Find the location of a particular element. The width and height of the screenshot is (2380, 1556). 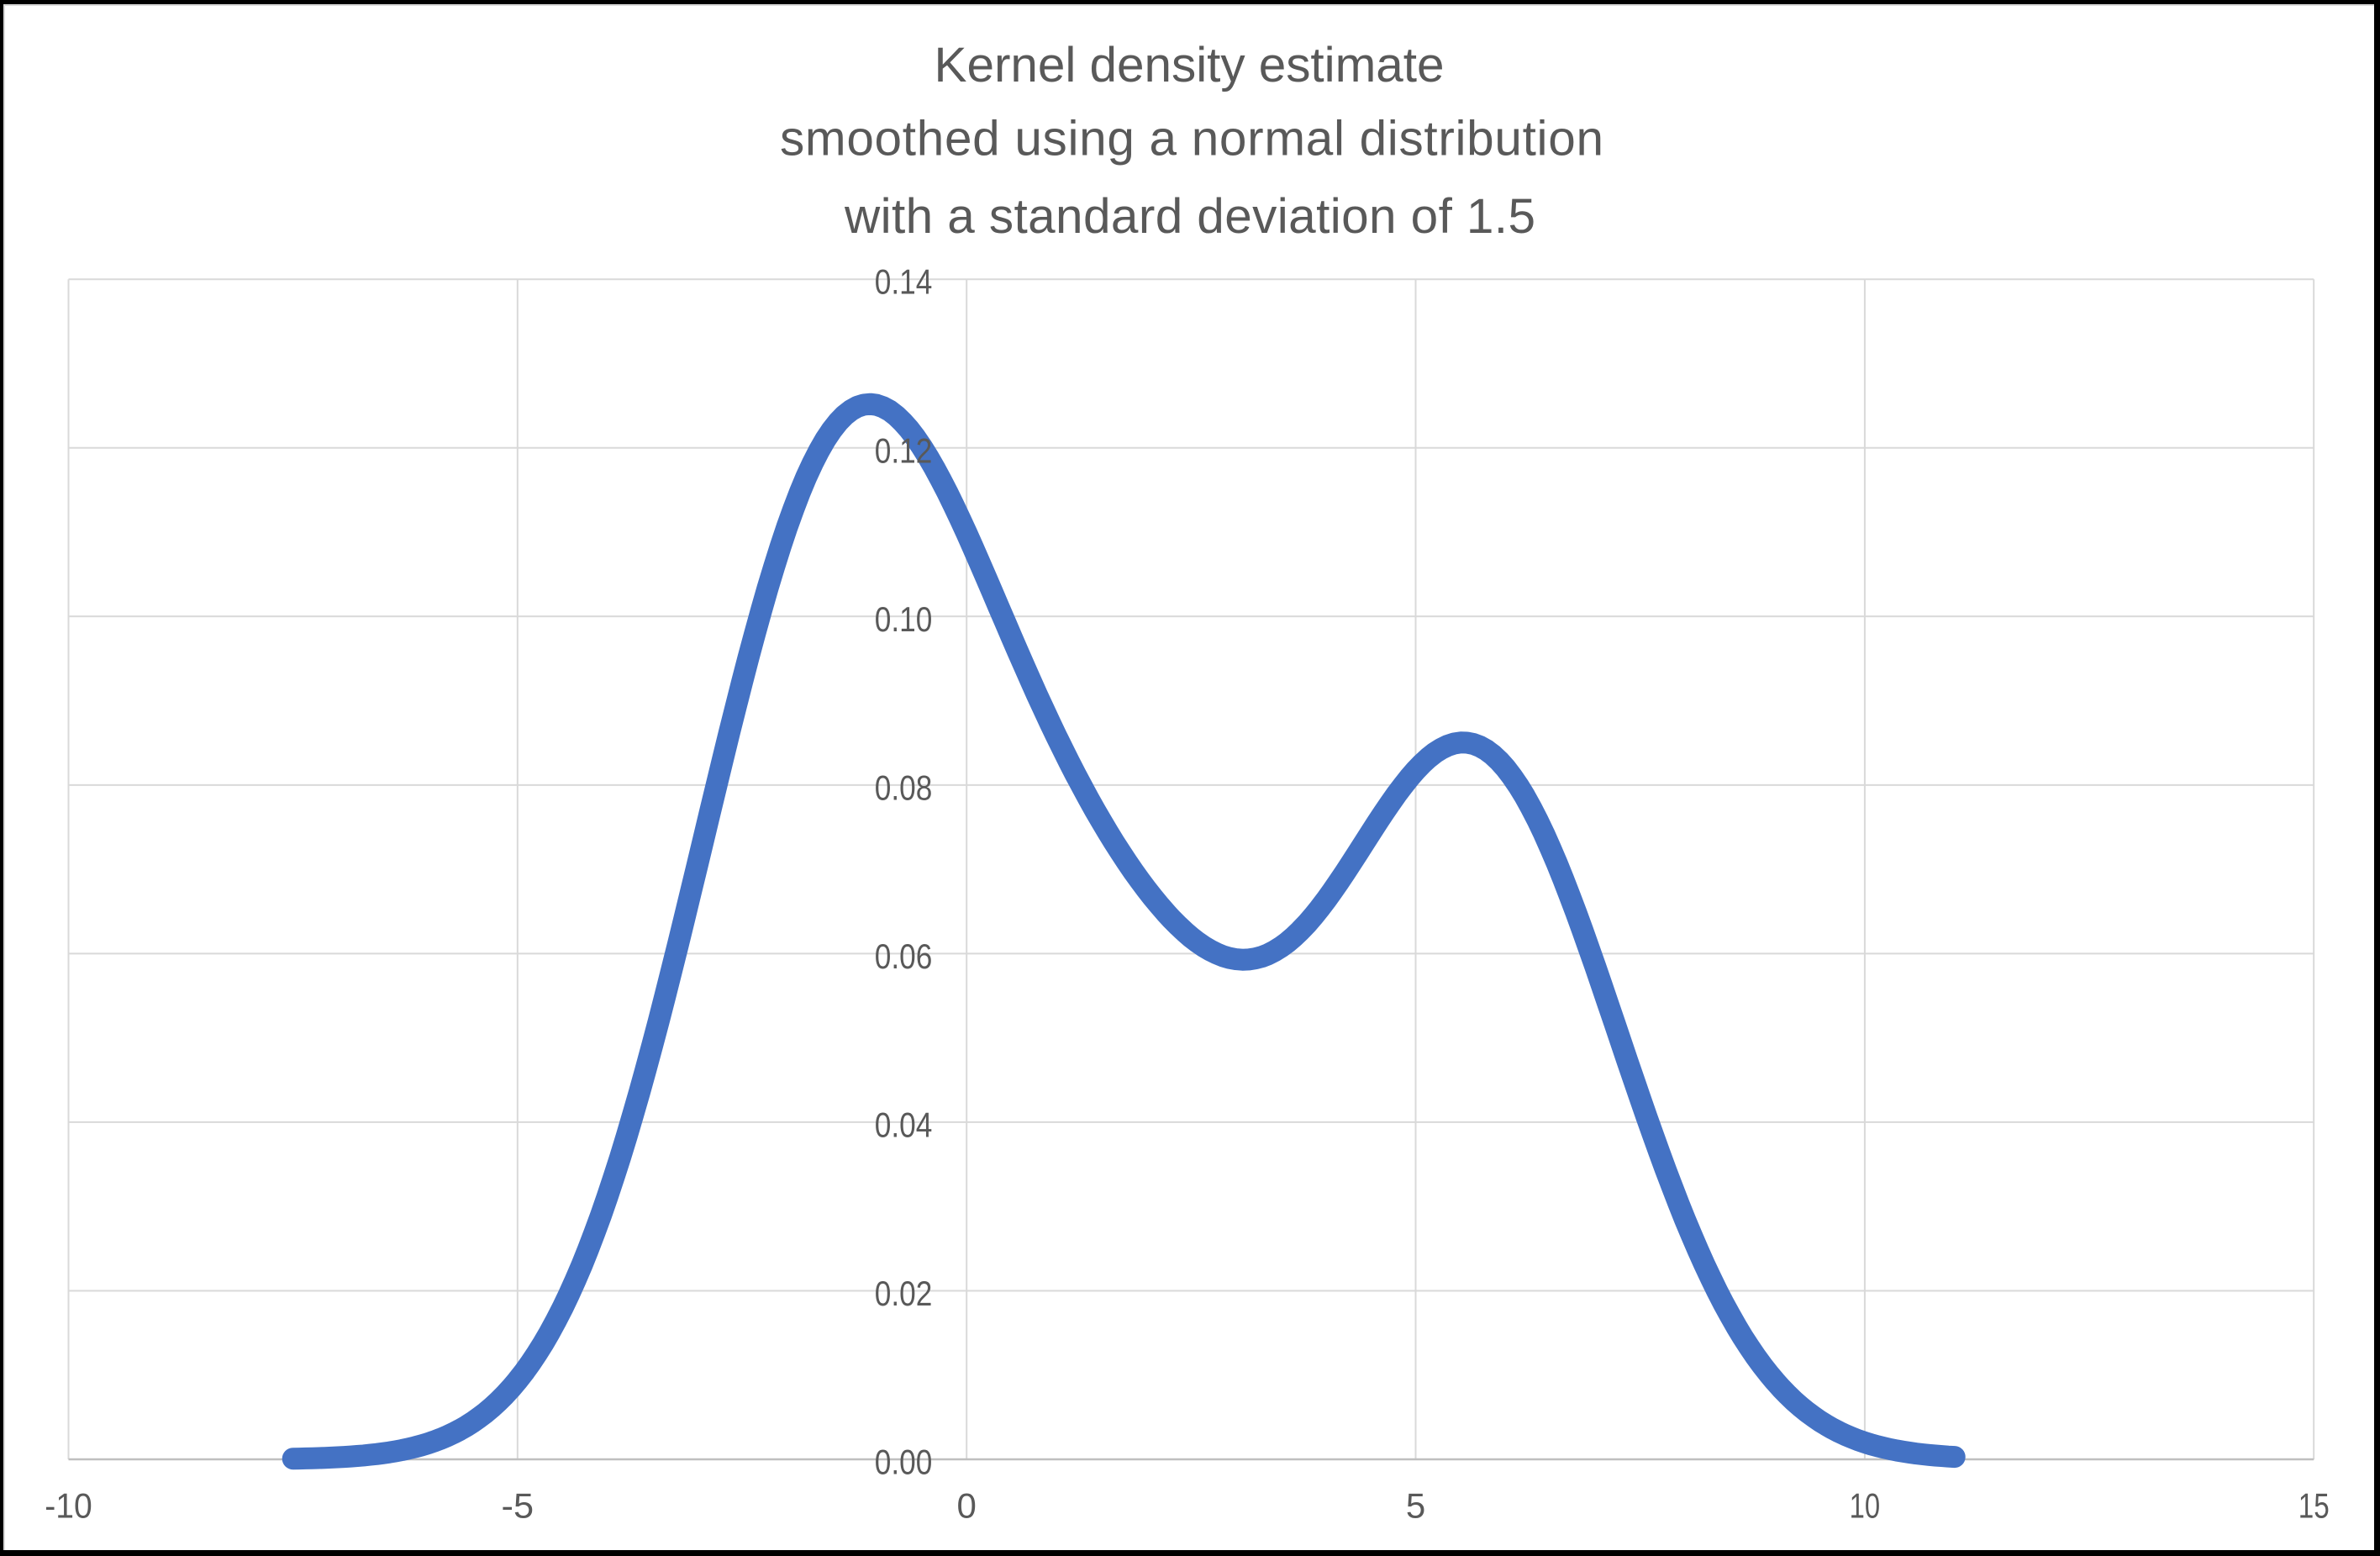

svg-text: 0.06 is located at coordinates (904, 956).